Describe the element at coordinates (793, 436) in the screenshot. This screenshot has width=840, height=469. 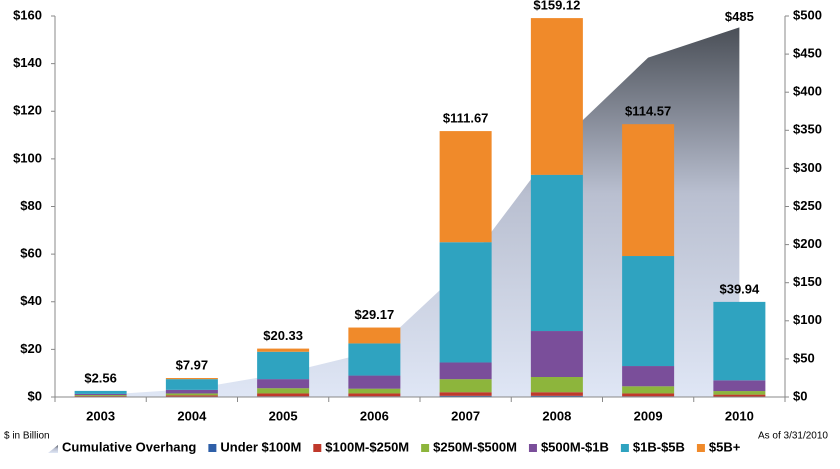
I see `date-note: As of 3/31/2010` at that location.